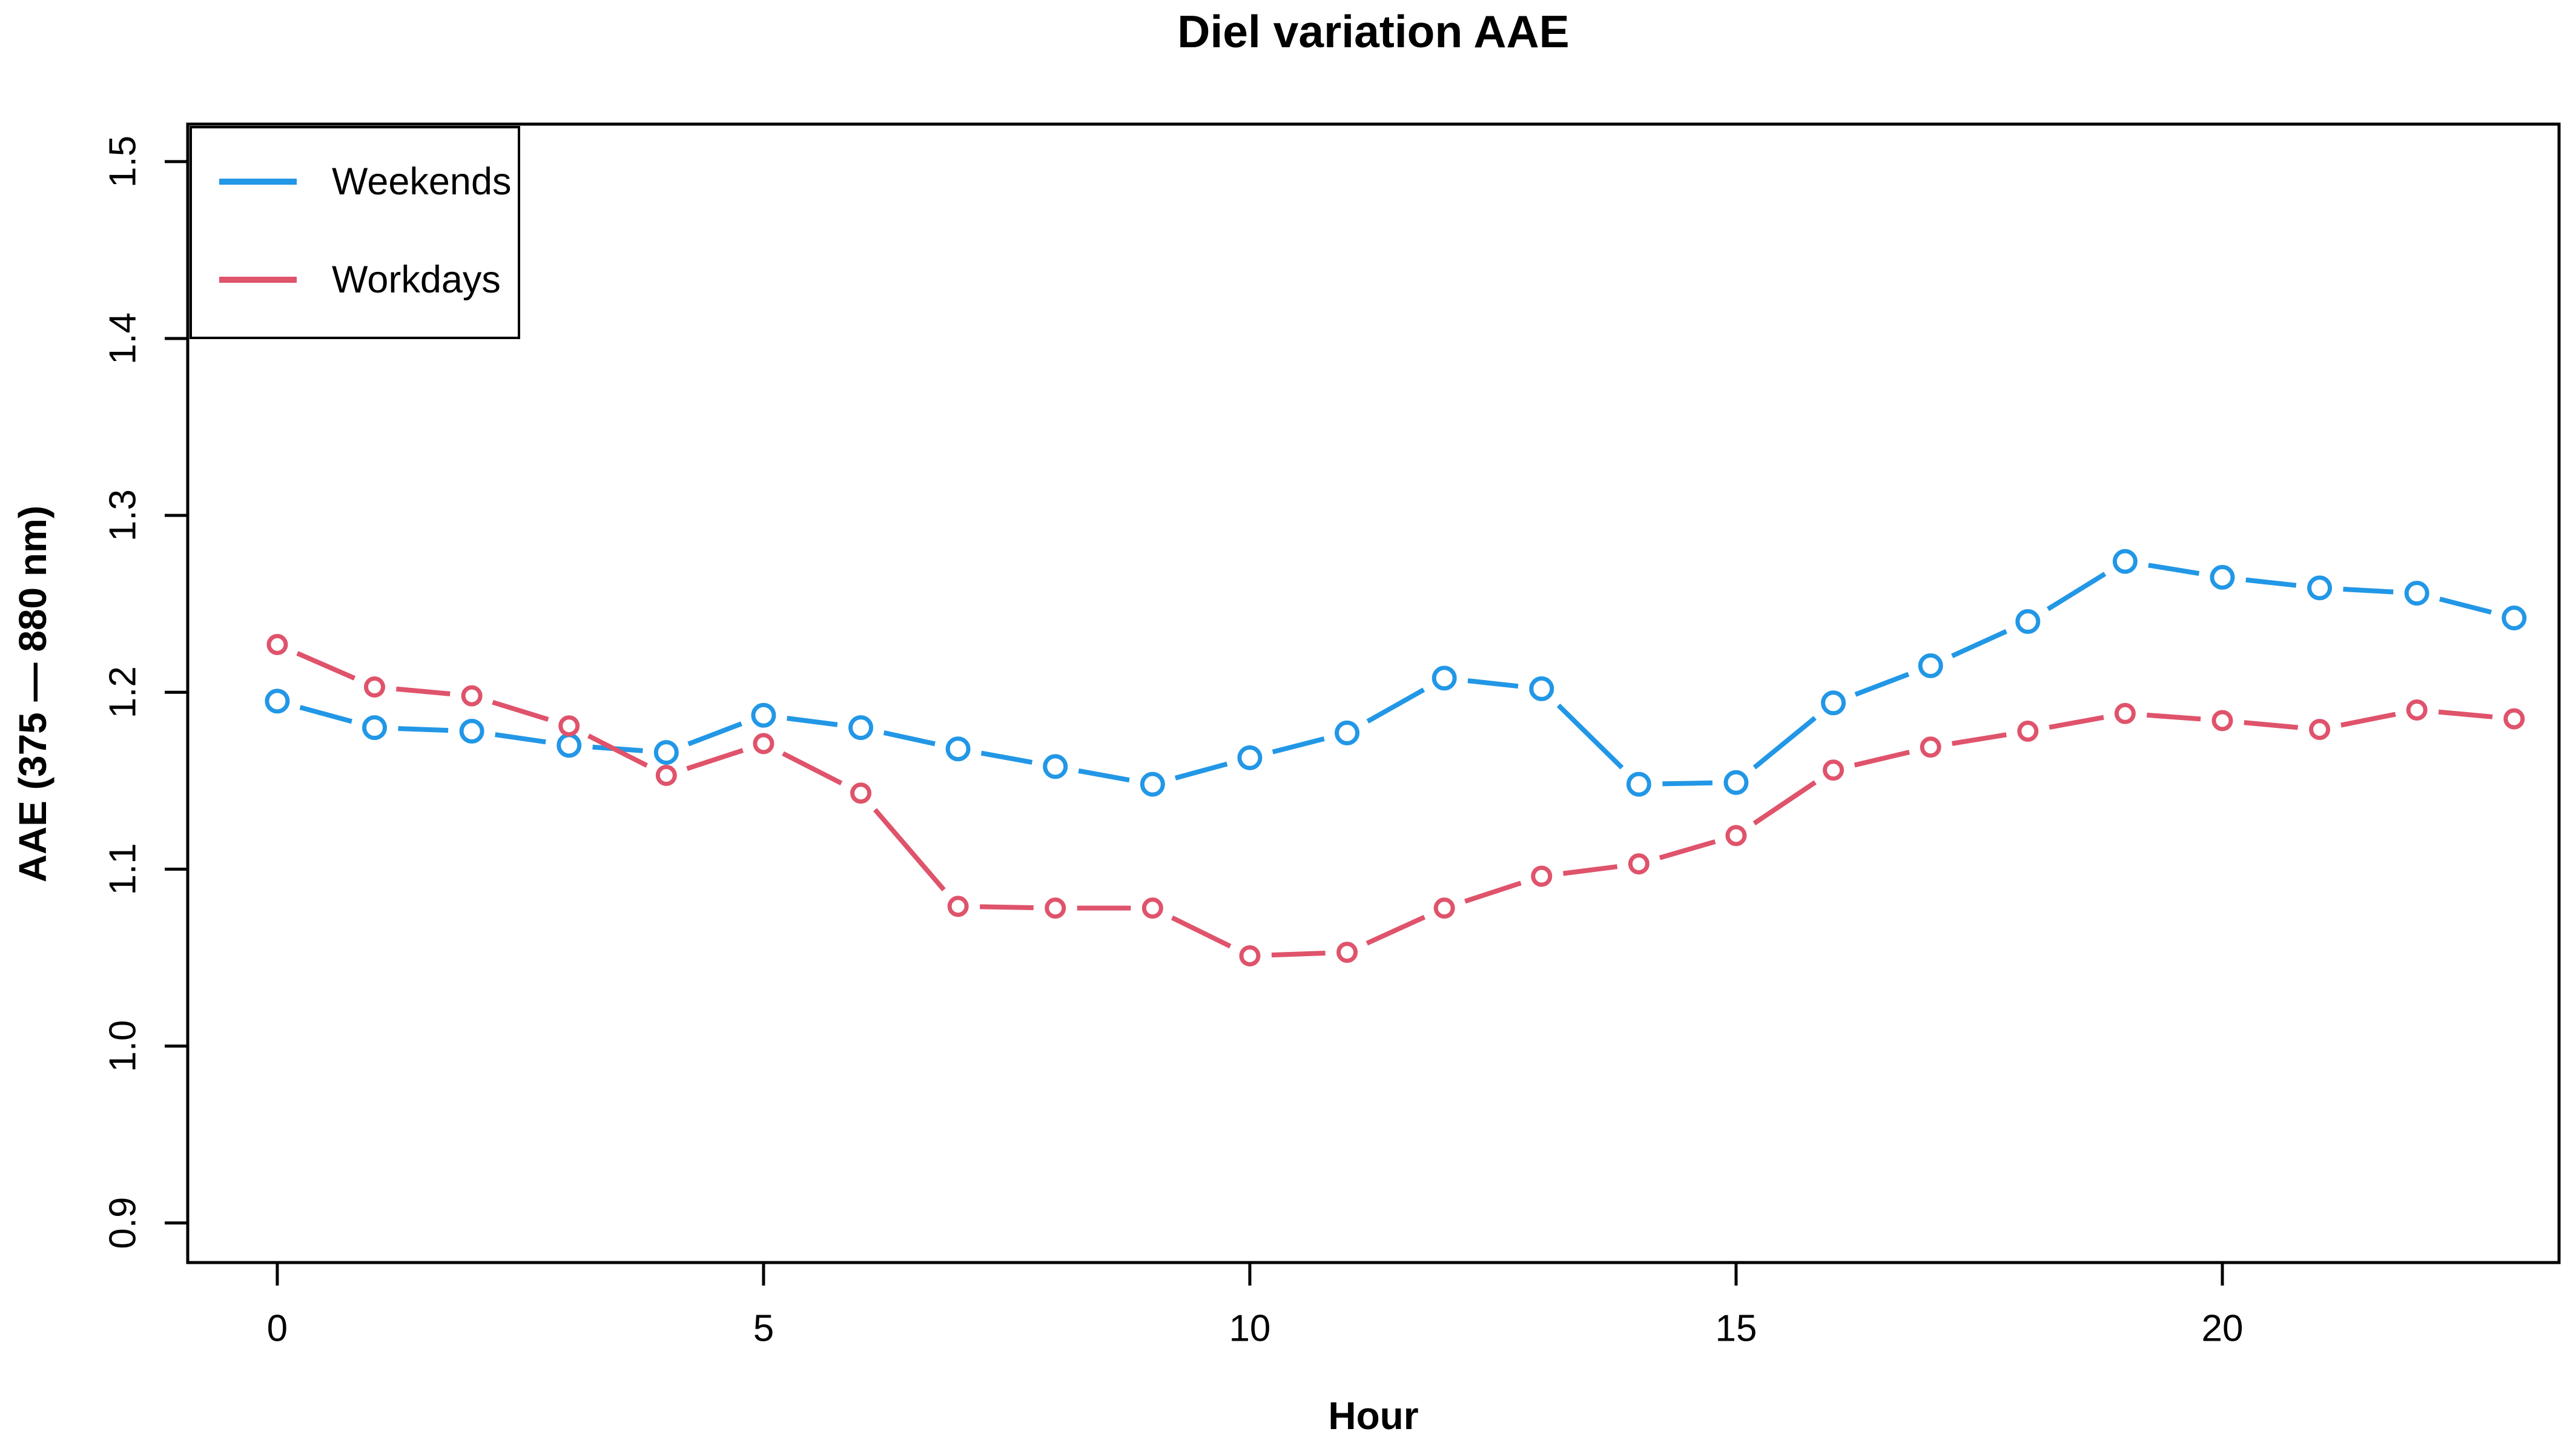  What do you see at coordinates (763, 1329) in the screenshot?
I see `x-tick-label: 5` at bounding box center [763, 1329].